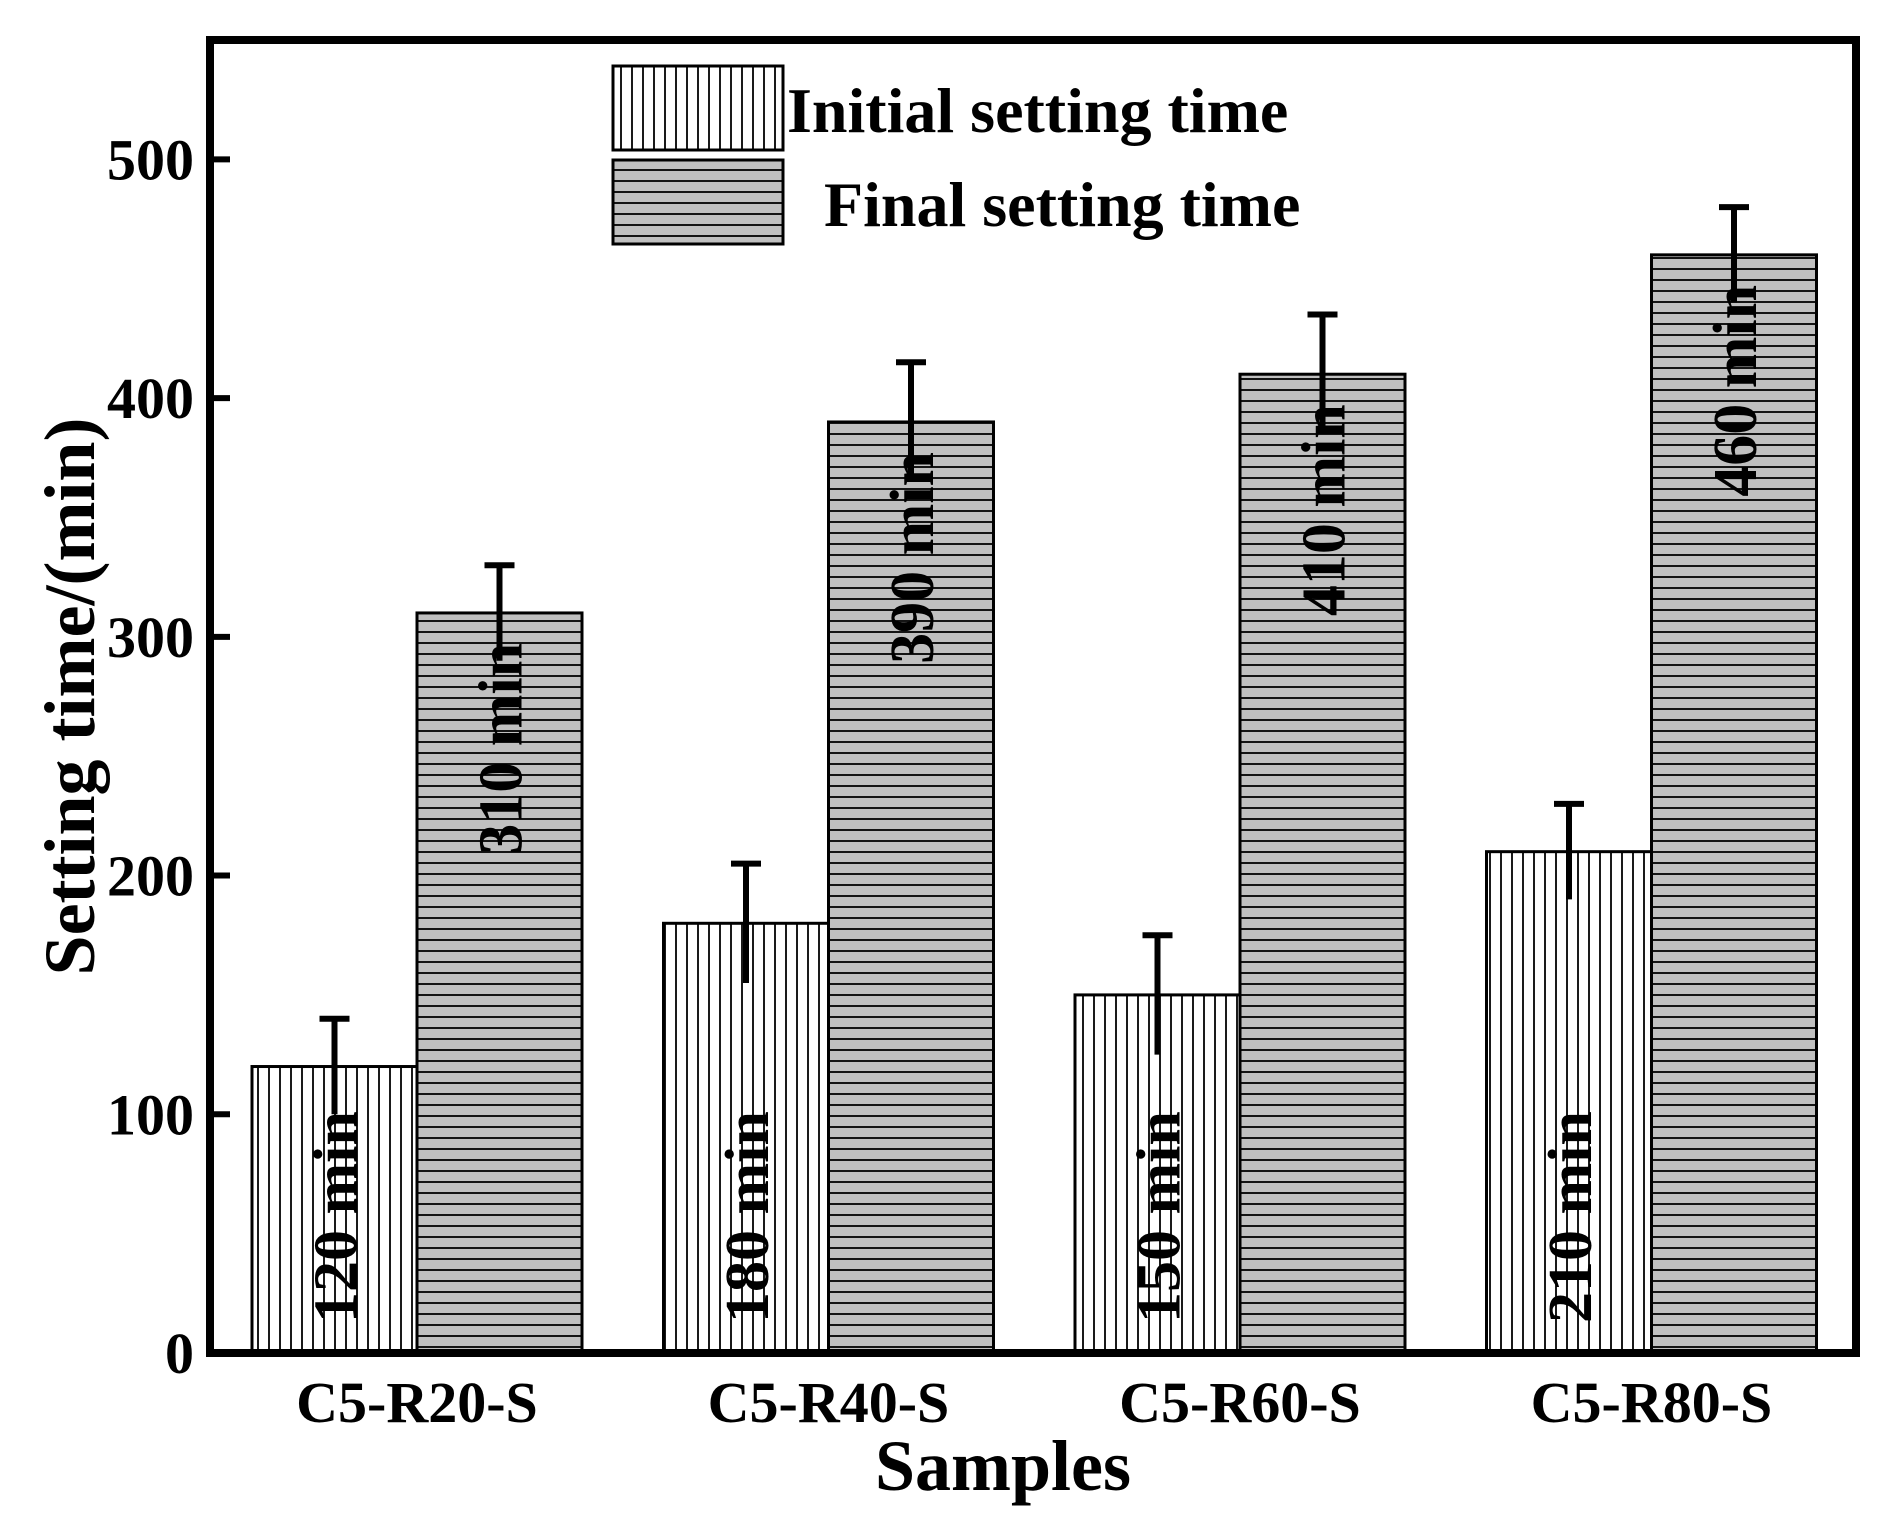 This screenshot has height=1520, width=1888. What do you see at coordinates (1652, 1402) in the screenshot?
I see `x-category-label: C5-R80-S` at bounding box center [1652, 1402].